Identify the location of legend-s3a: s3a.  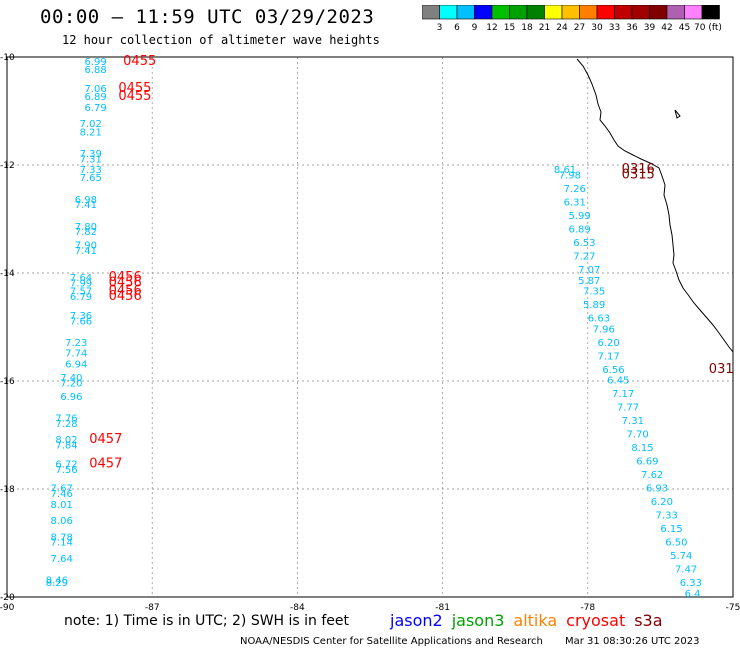
(648, 620).